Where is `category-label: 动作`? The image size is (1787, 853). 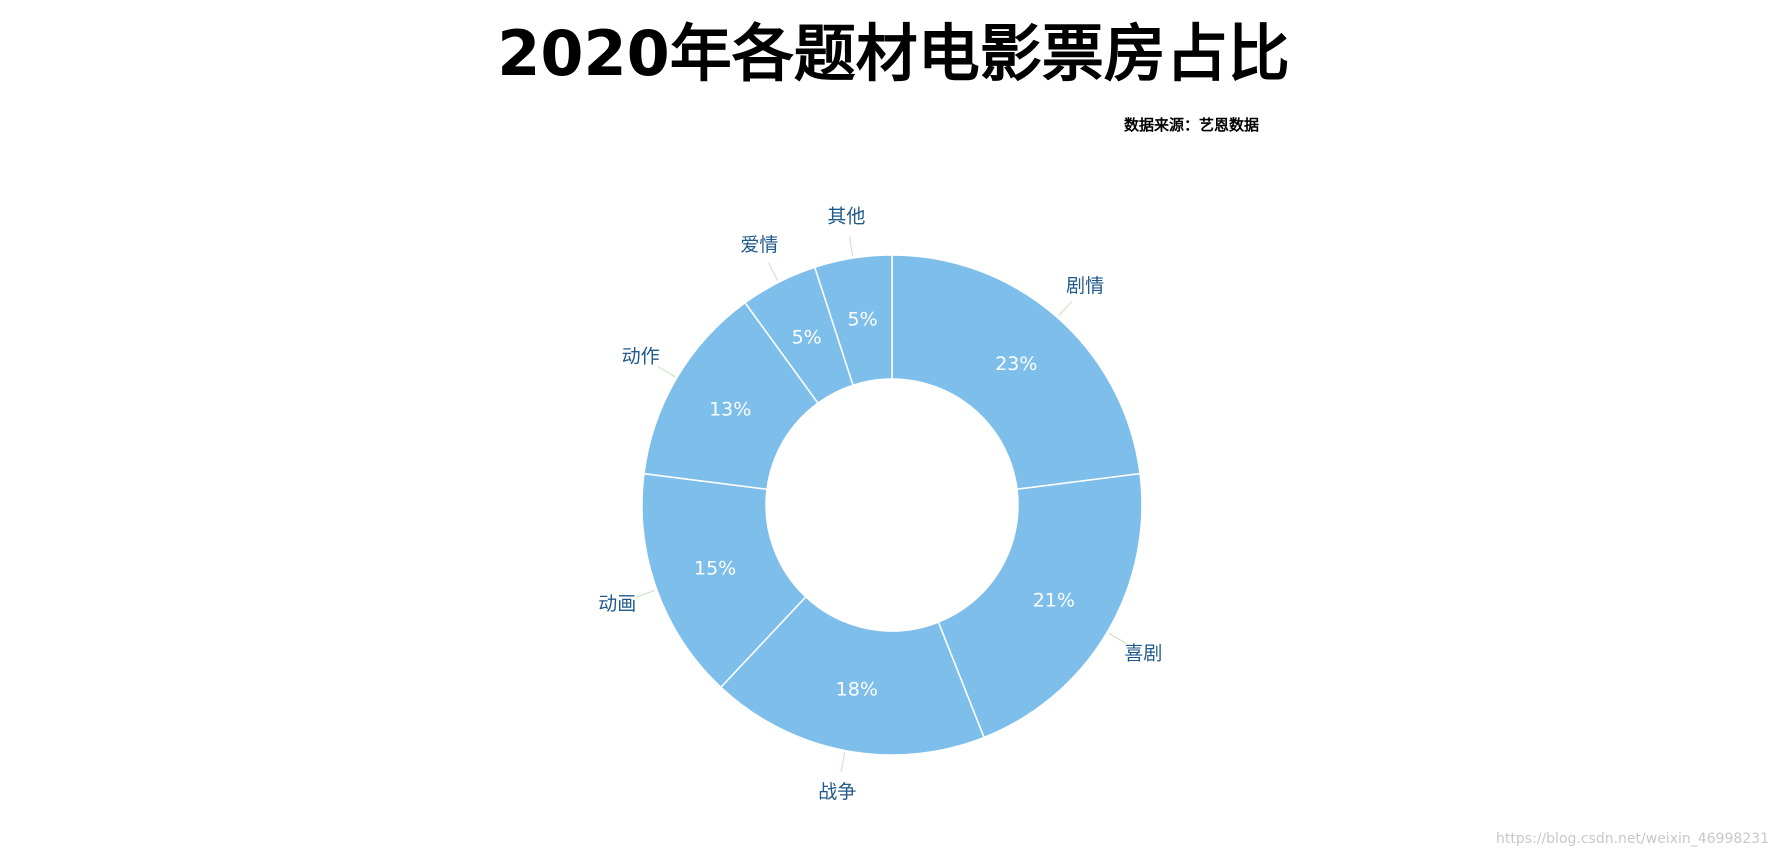
category-label: 动作 is located at coordinates (641, 356).